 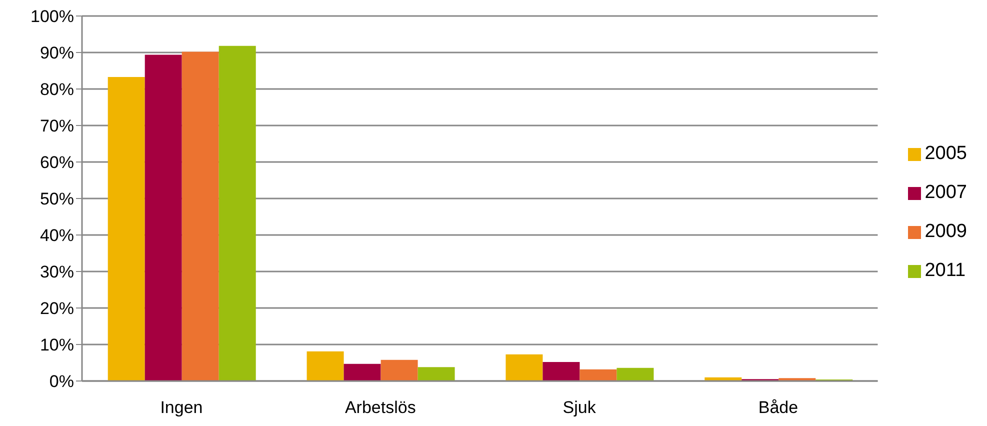 What do you see at coordinates (57, 199) in the screenshot?
I see `y-tick-label: 50%` at bounding box center [57, 199].